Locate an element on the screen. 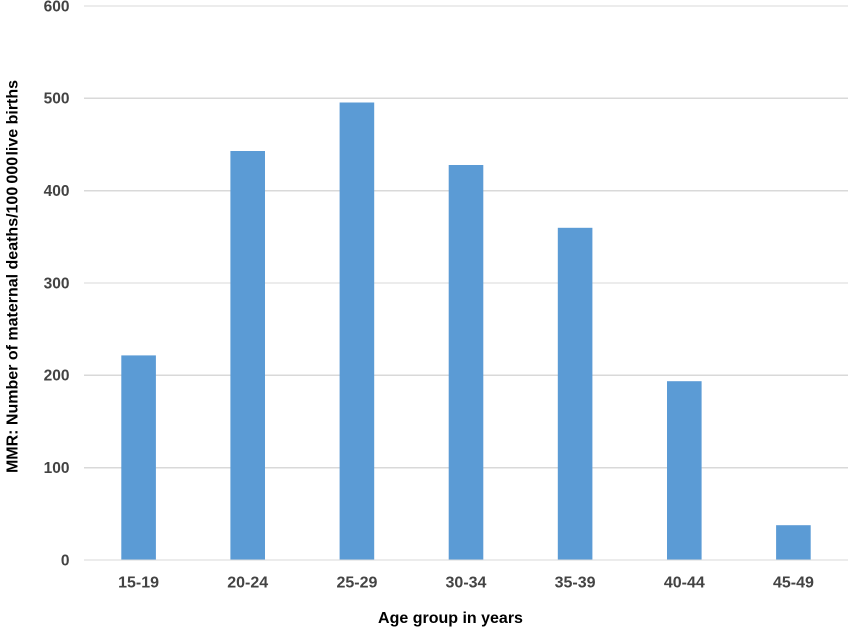 The height and width of the screenshot is (627, 850). svg-text: 300 is located at coordinates (57, 283).